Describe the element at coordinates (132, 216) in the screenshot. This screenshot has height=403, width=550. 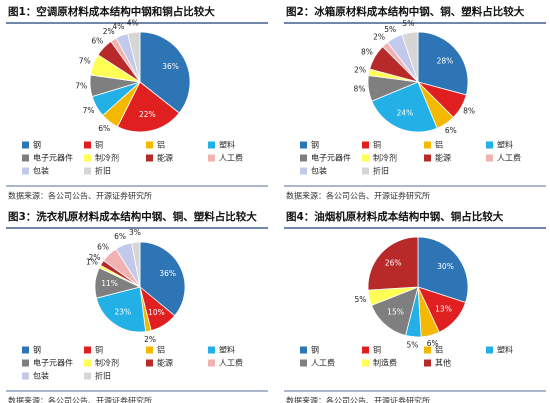
I see `chart-title: 图3：洗衣机原材料成本结构中钢、铜、塑料占比较大` at that location.